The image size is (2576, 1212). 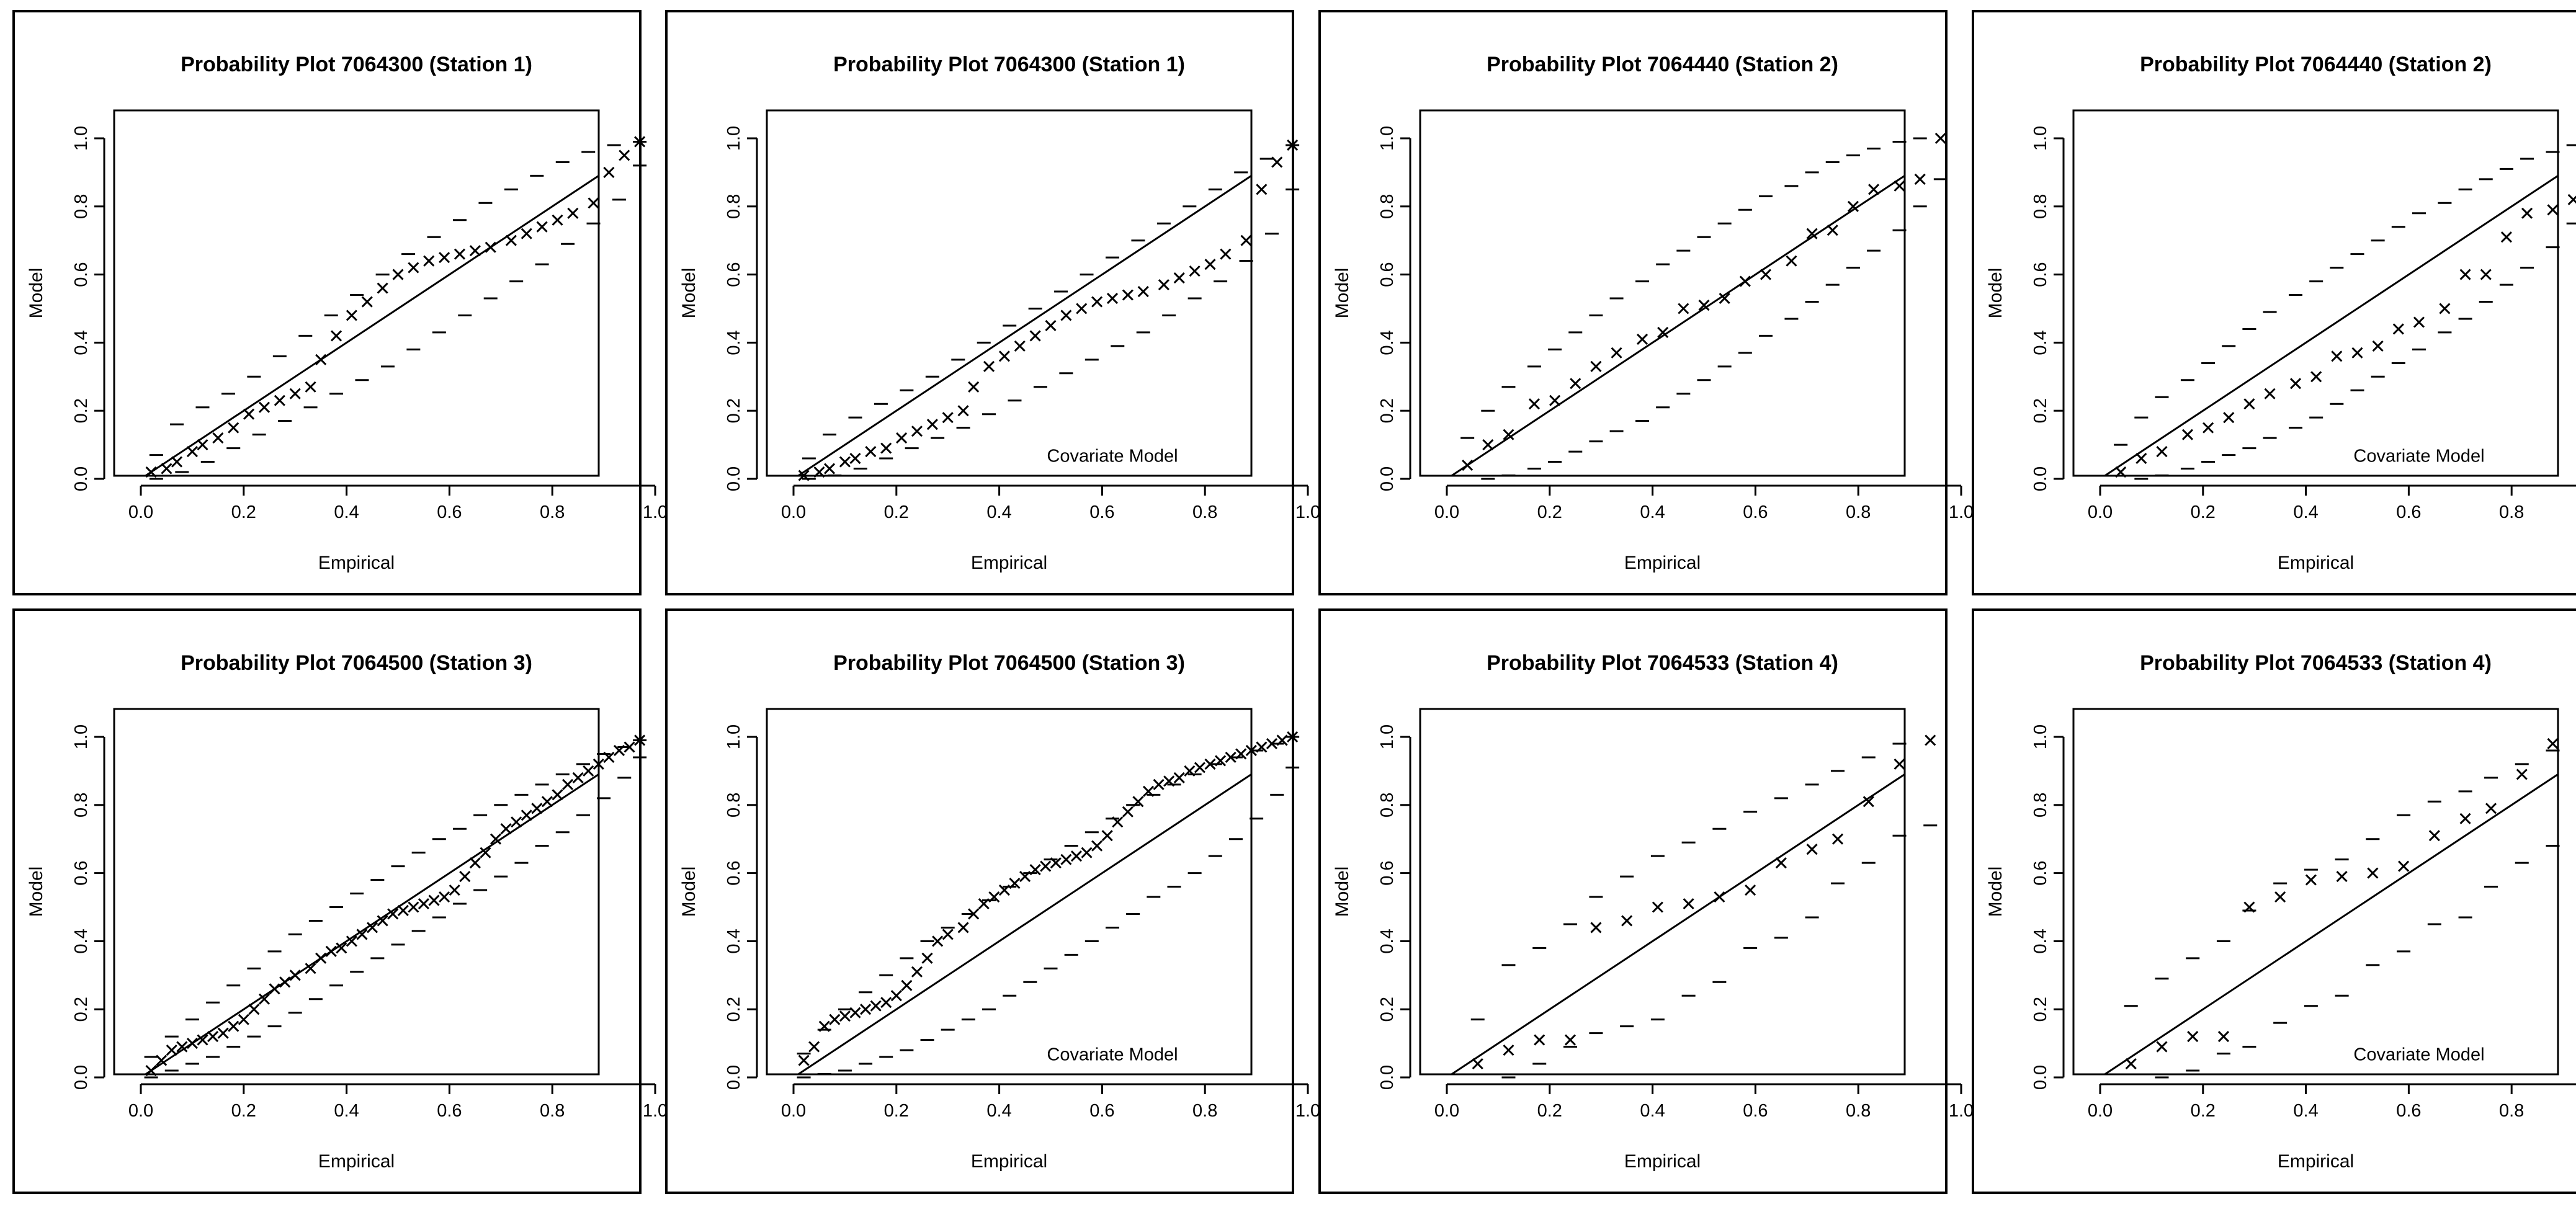 I want to click on y-tick-label: 0.6, so click(x=1387, y=872).